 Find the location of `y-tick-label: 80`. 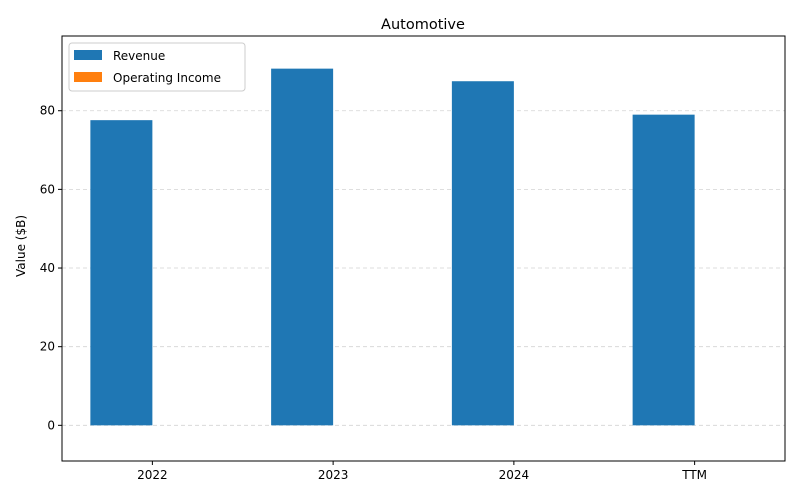

y-tick-label: 80 is located at coordinates (47, 111).